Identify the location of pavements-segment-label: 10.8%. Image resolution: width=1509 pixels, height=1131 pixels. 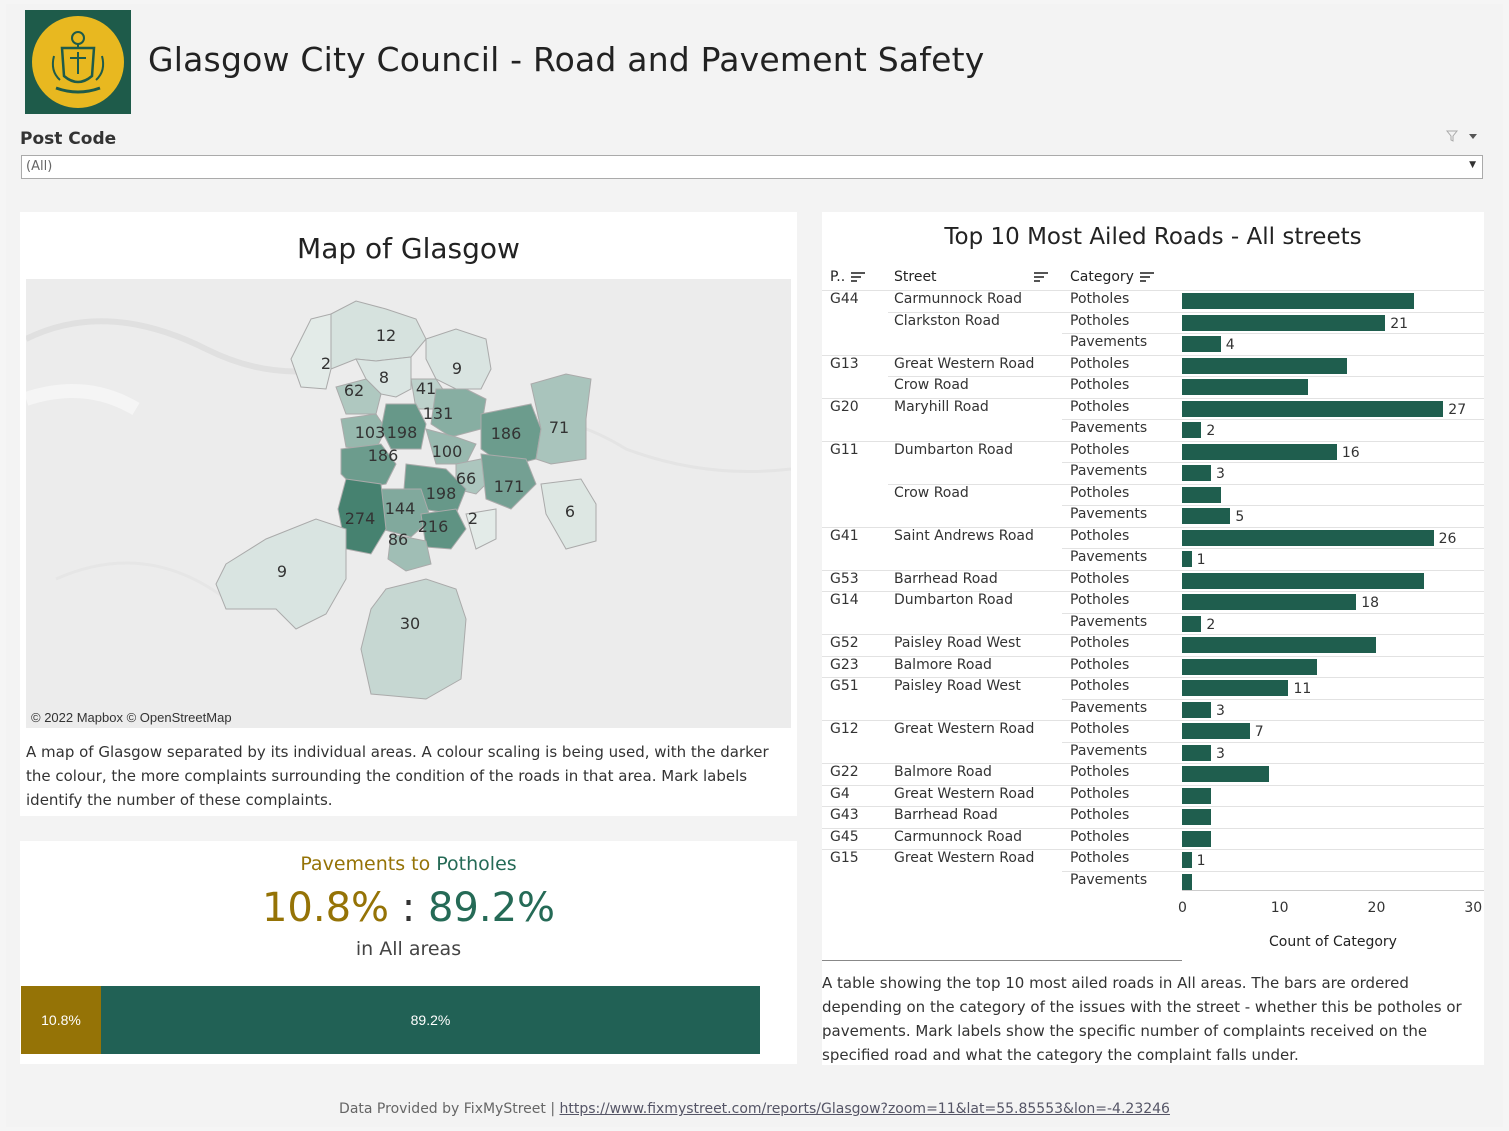
(61, 1020).